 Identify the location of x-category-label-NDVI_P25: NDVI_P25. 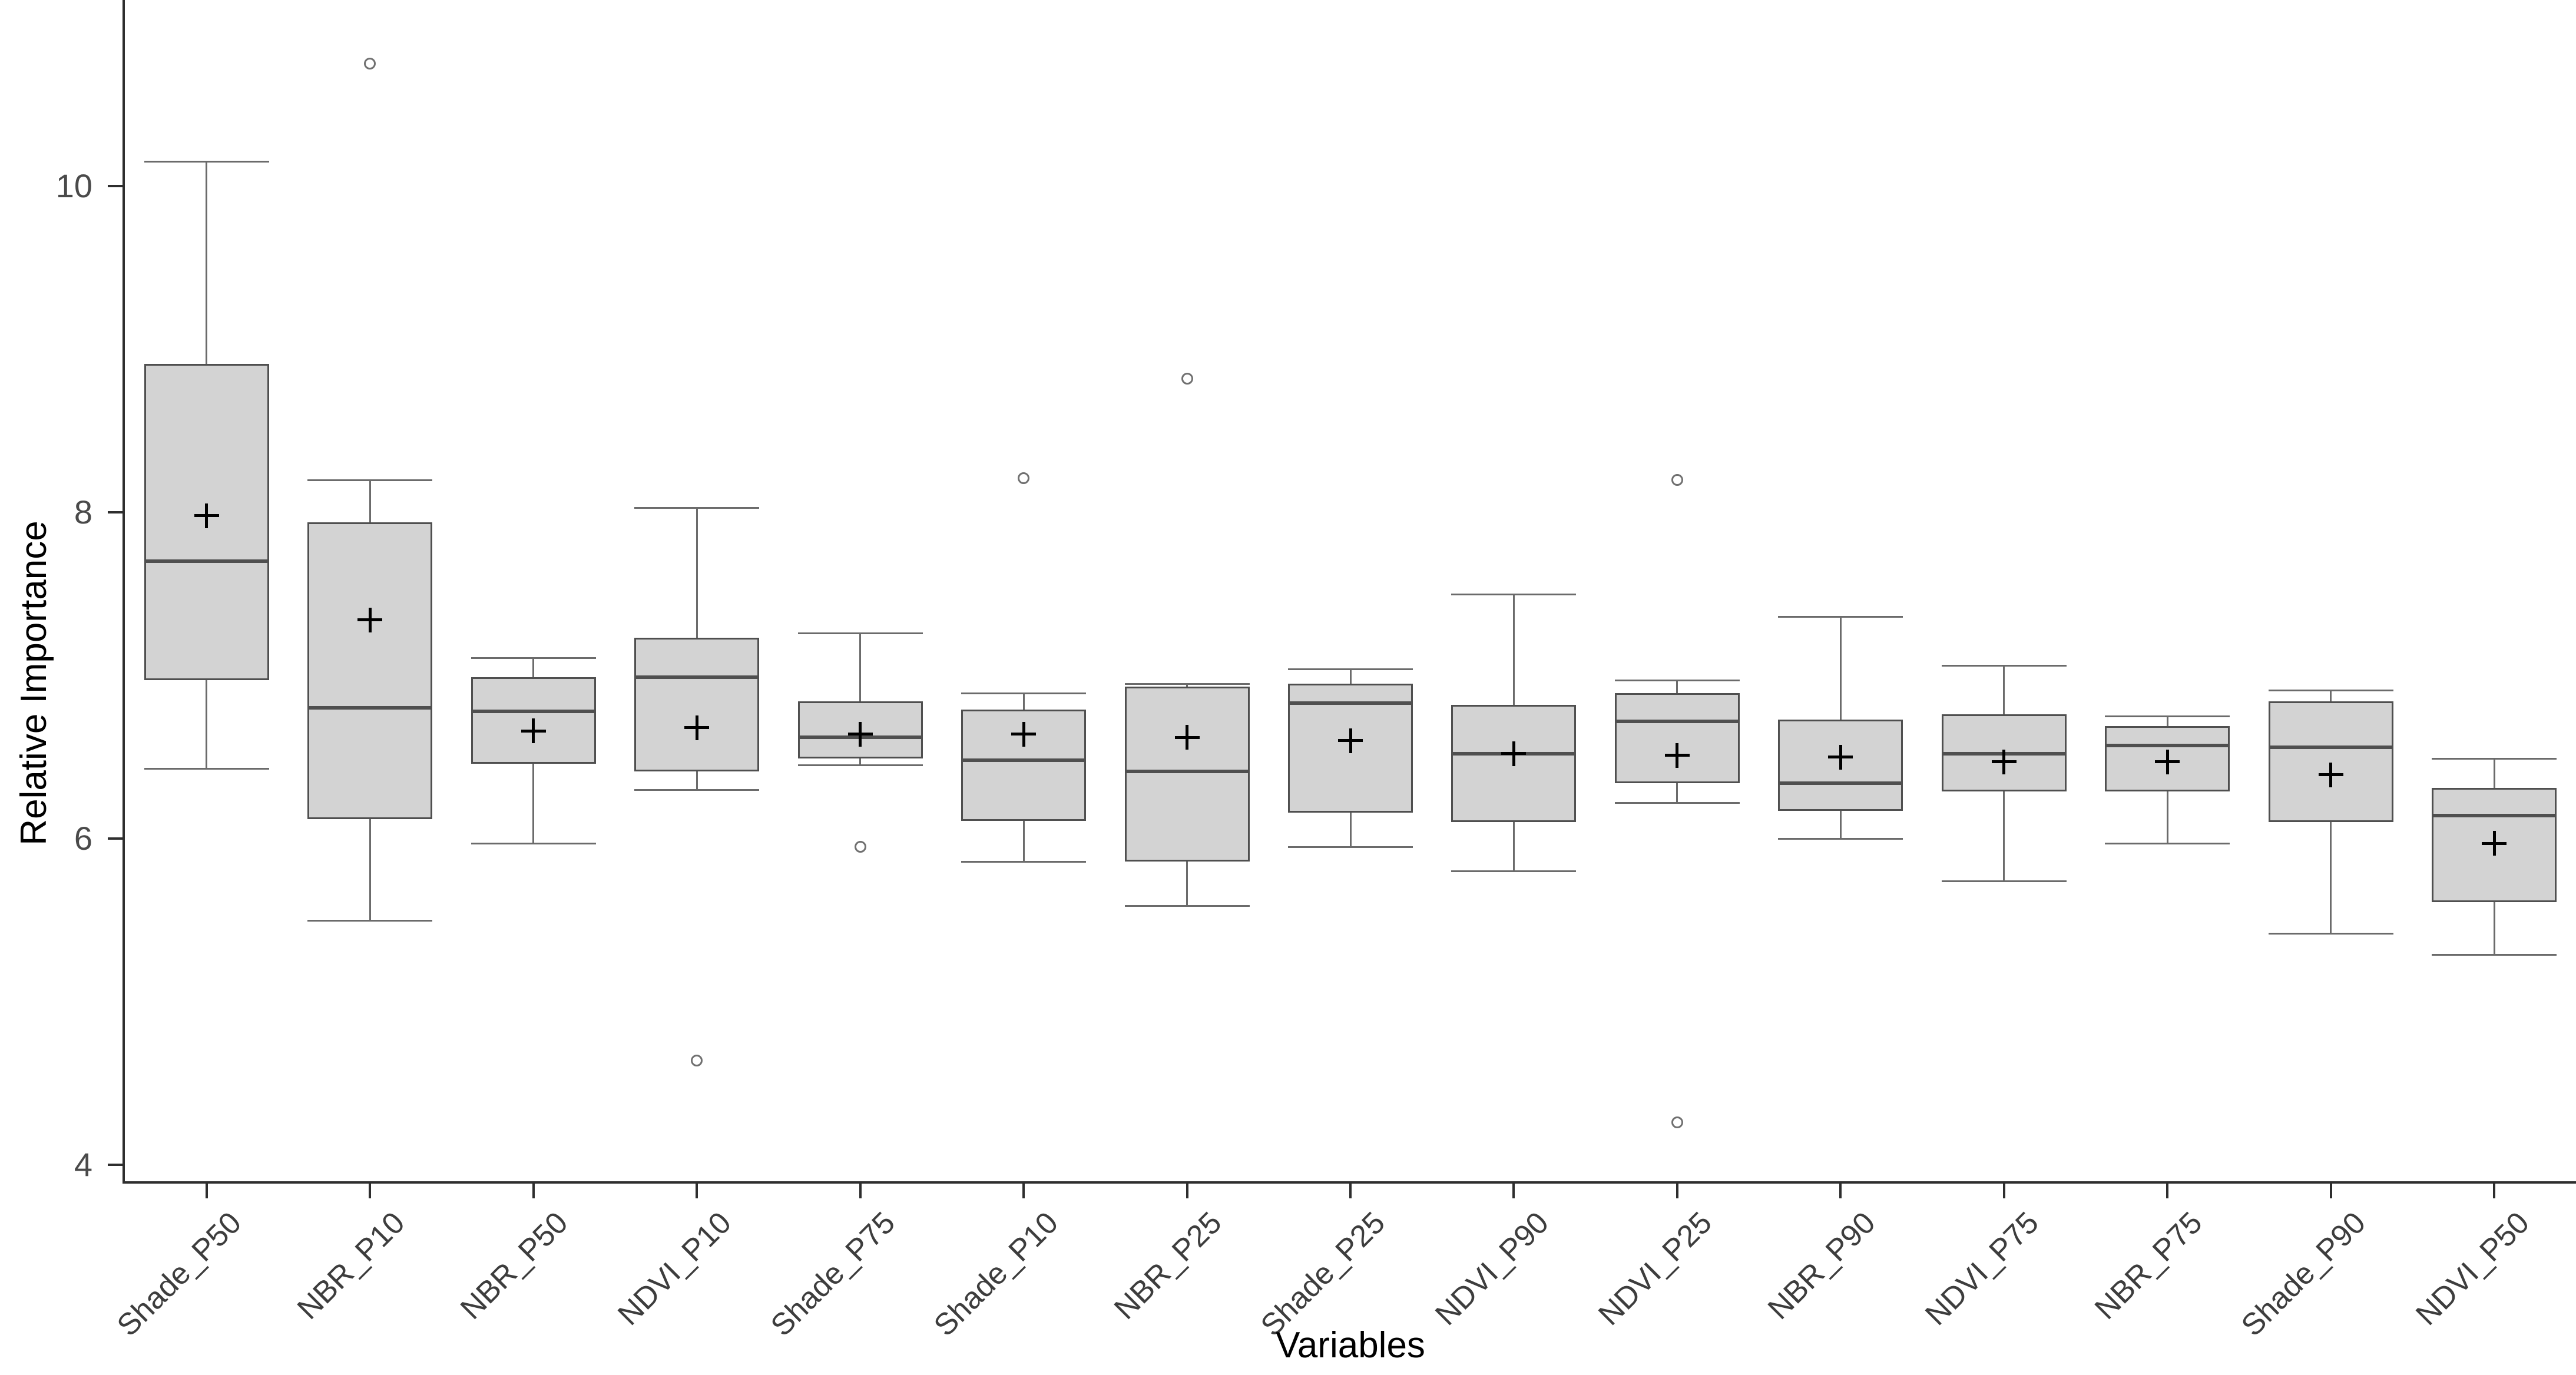
(1655, 1269).